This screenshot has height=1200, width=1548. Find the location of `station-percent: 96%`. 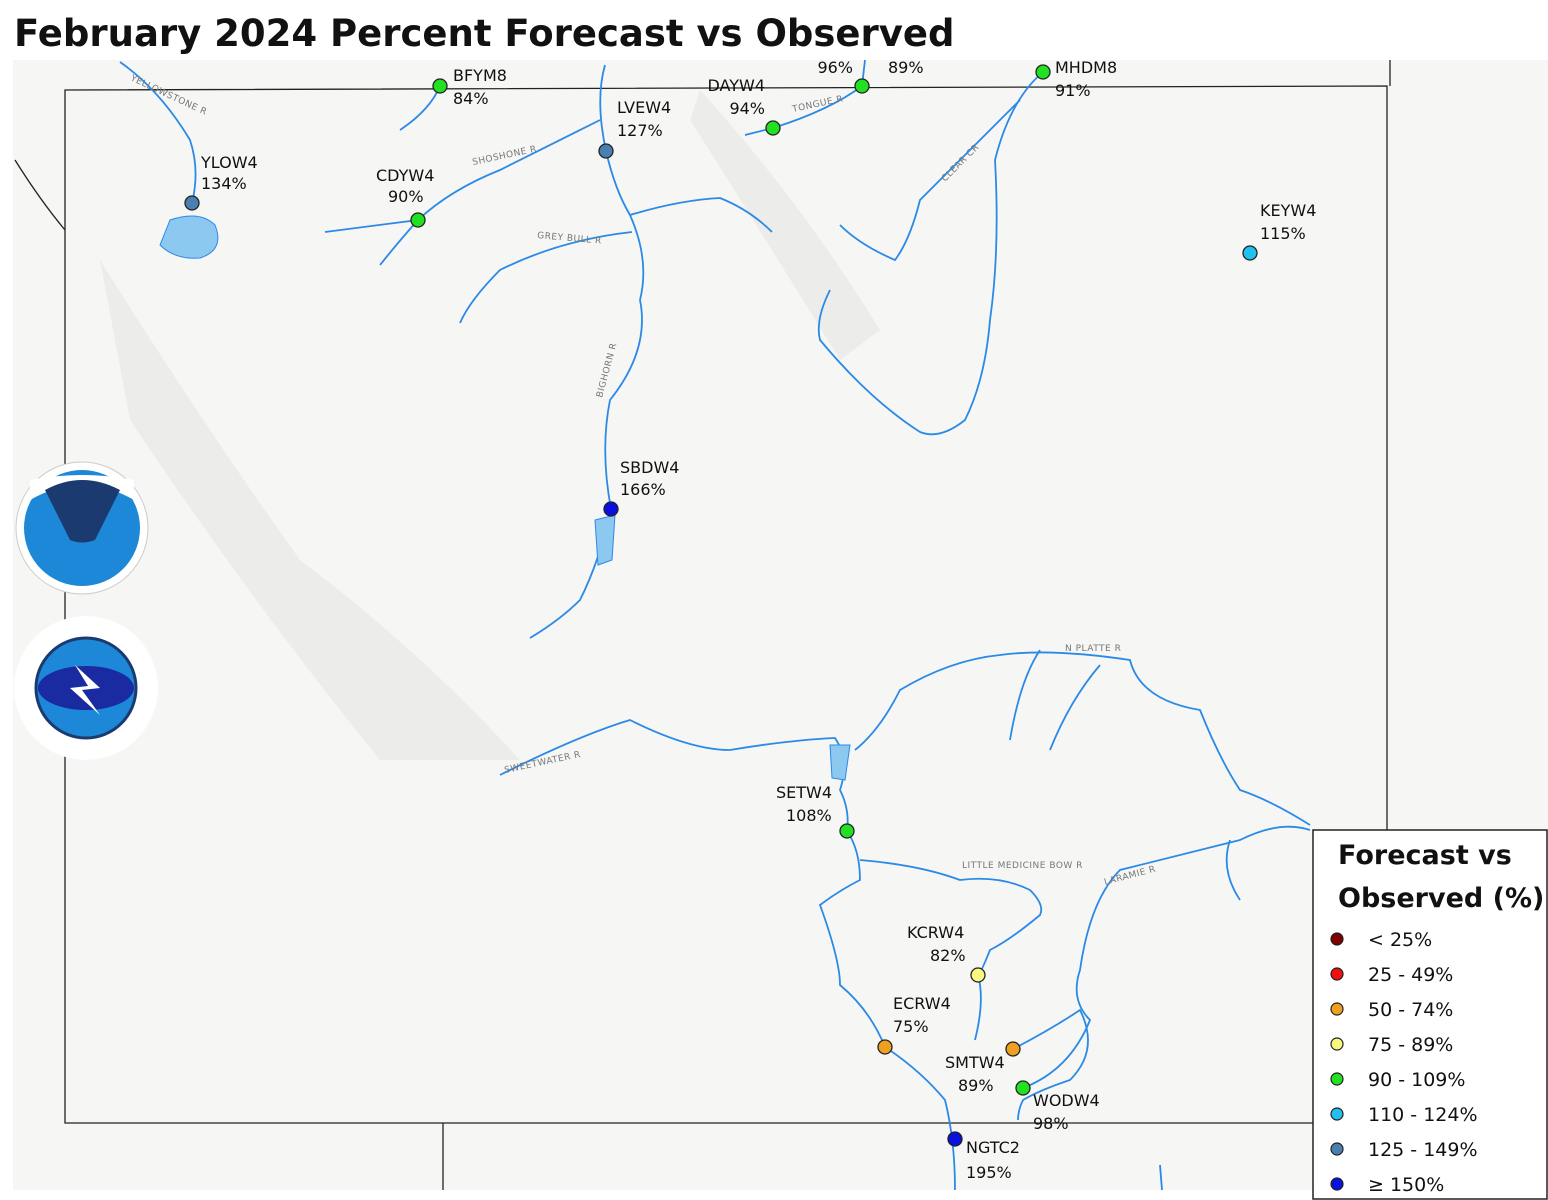

station-percent: 96% is located at coordinates (835, 67).